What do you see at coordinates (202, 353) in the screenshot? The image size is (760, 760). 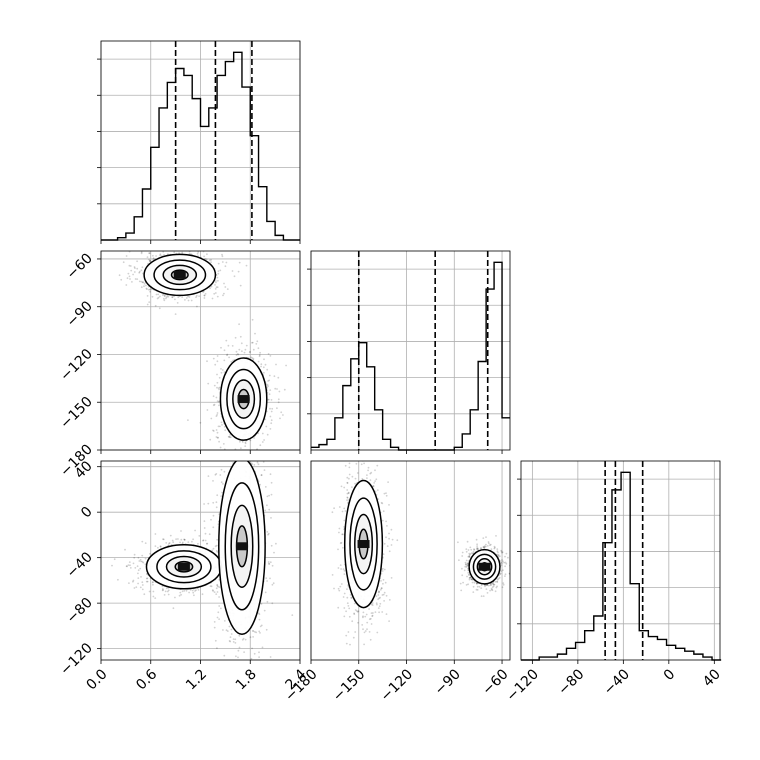 I see `density-layer` at bounding box center [202, 353].